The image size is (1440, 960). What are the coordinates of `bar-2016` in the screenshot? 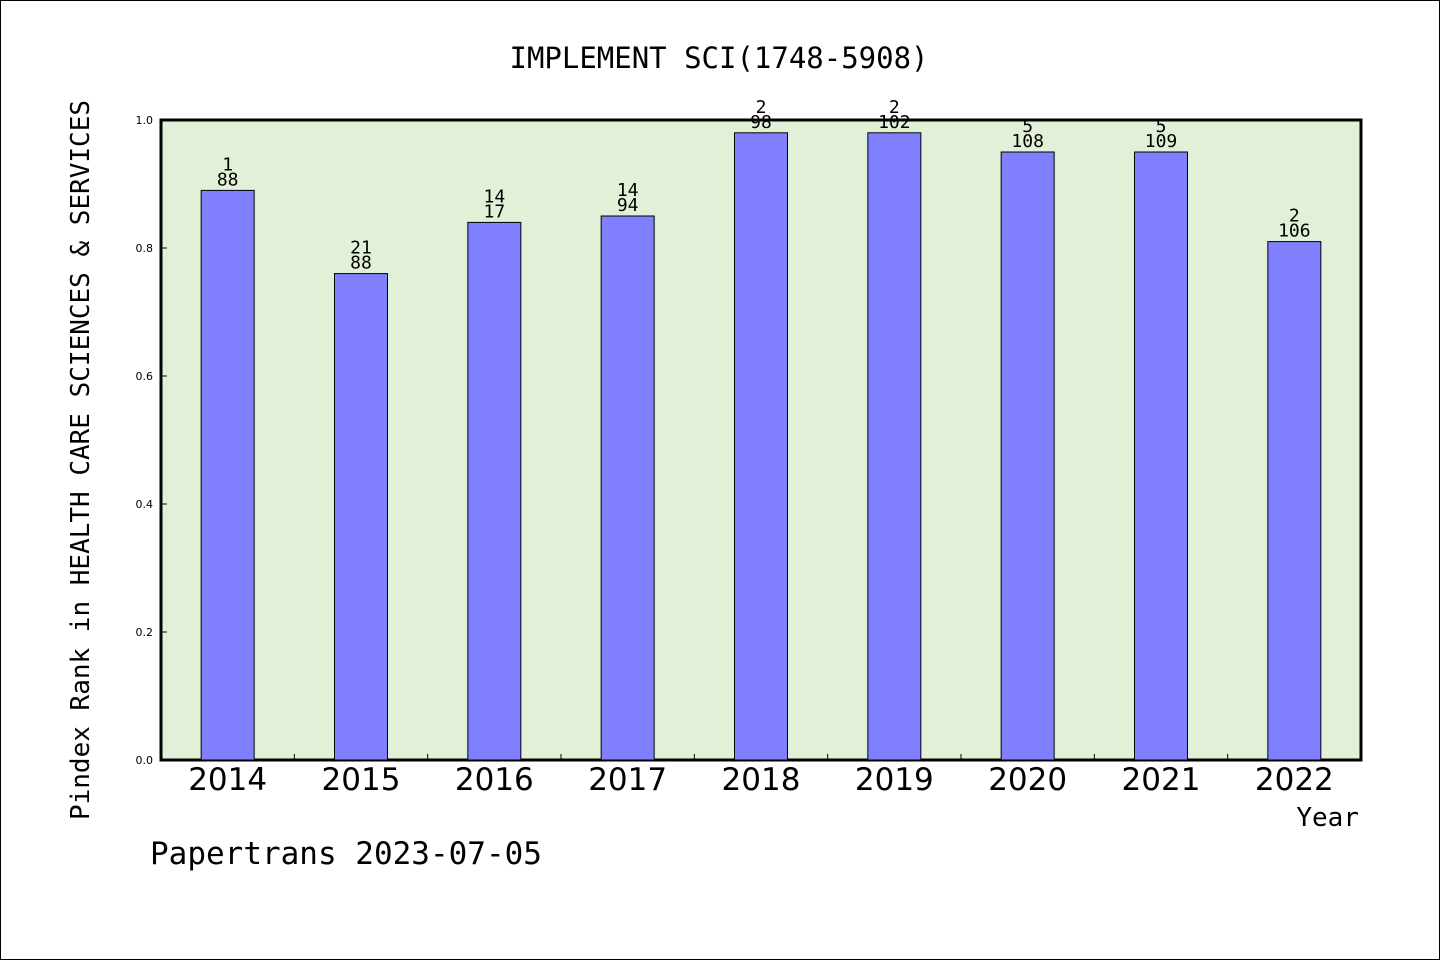 It's located at (494, 491).